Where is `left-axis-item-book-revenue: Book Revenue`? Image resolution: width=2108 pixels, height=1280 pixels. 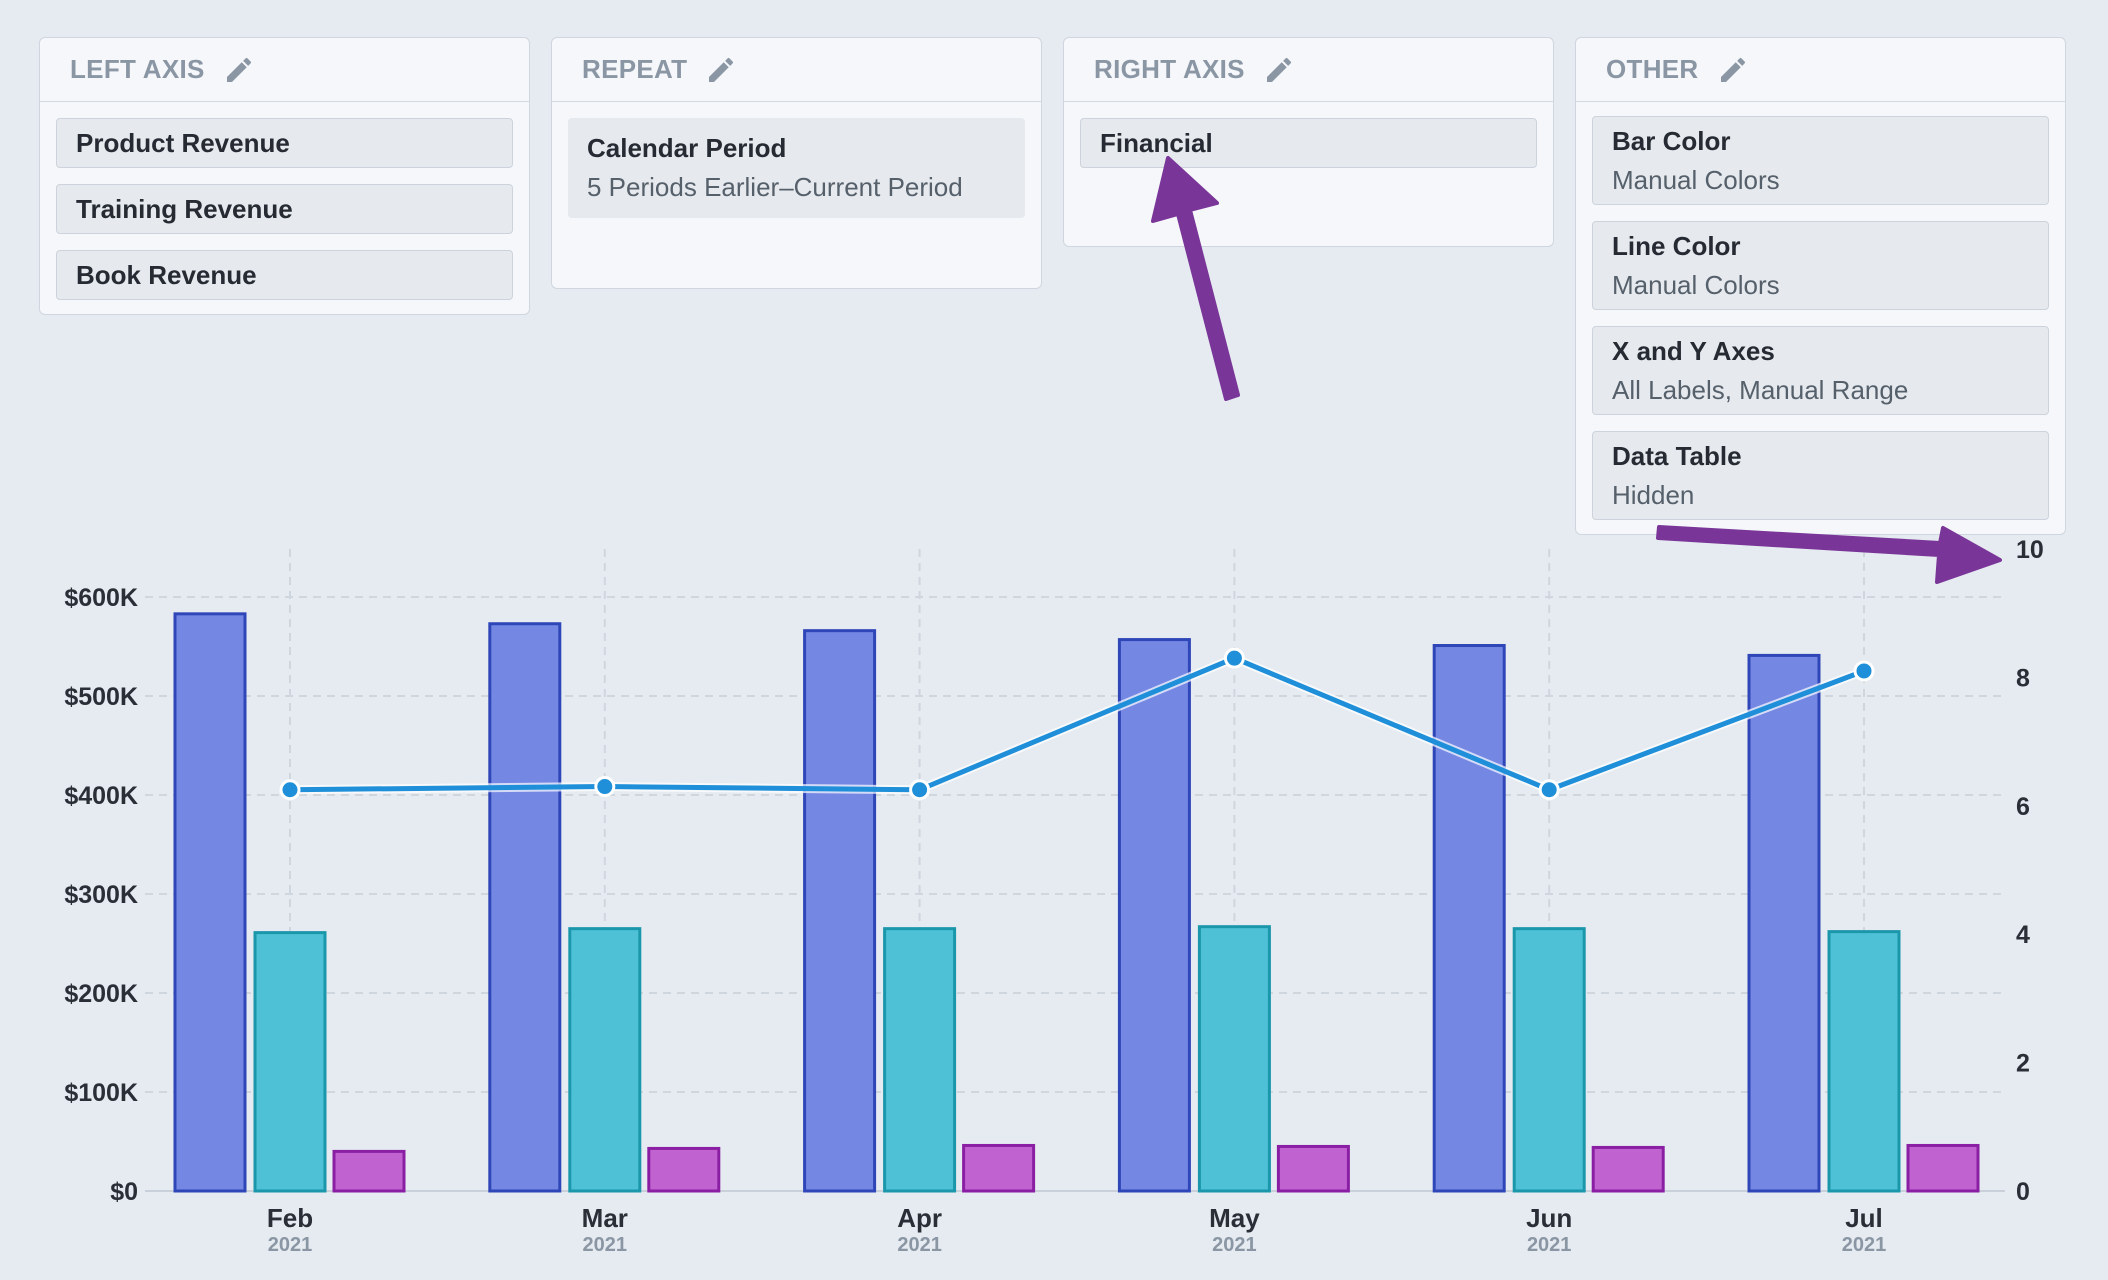 left-axis-item-book-revenue: Book Revenue is located at coordinates (284, 275).